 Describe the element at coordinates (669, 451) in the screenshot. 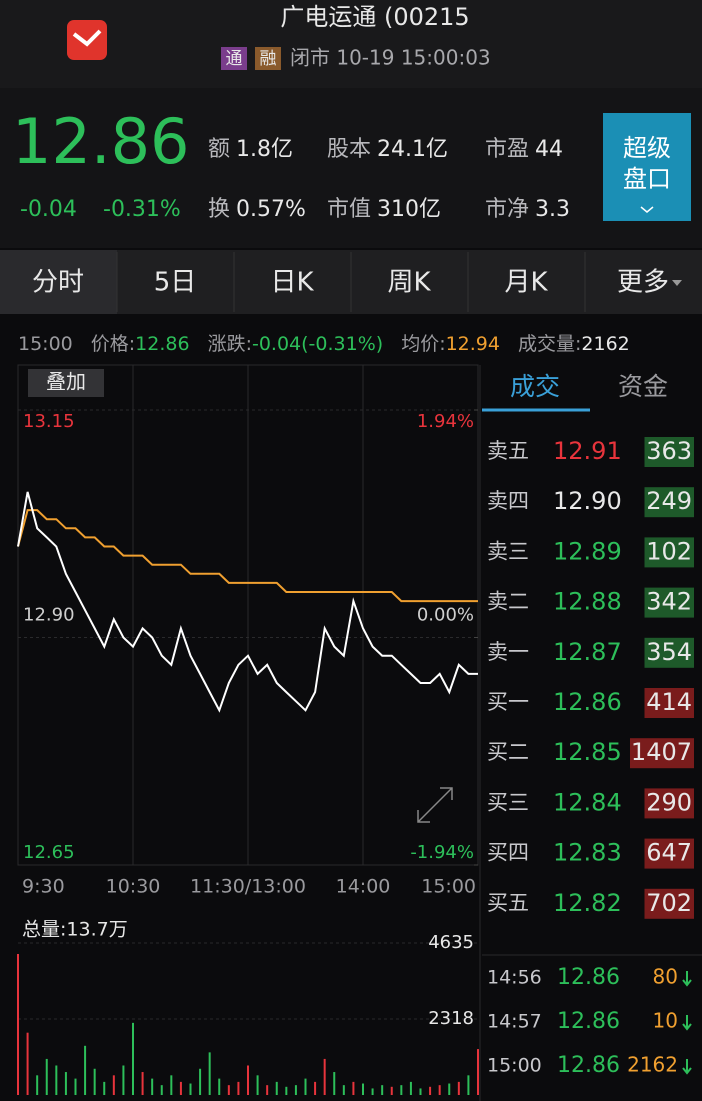

I see `book-volume: 363` at that location.